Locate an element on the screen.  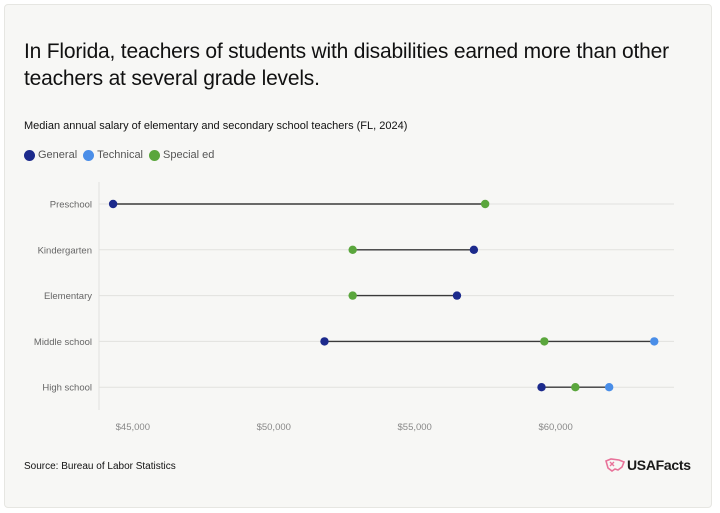
legend-swatch-general is located at coordinates (29, 155).